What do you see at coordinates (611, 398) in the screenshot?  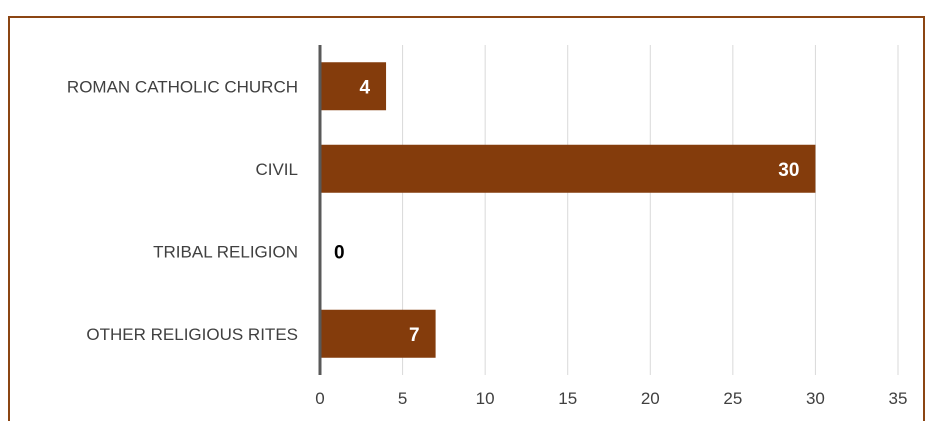 I see `tick-labels: 0 5 10 15 20 25 30 35` at bounding box center [611, 398].